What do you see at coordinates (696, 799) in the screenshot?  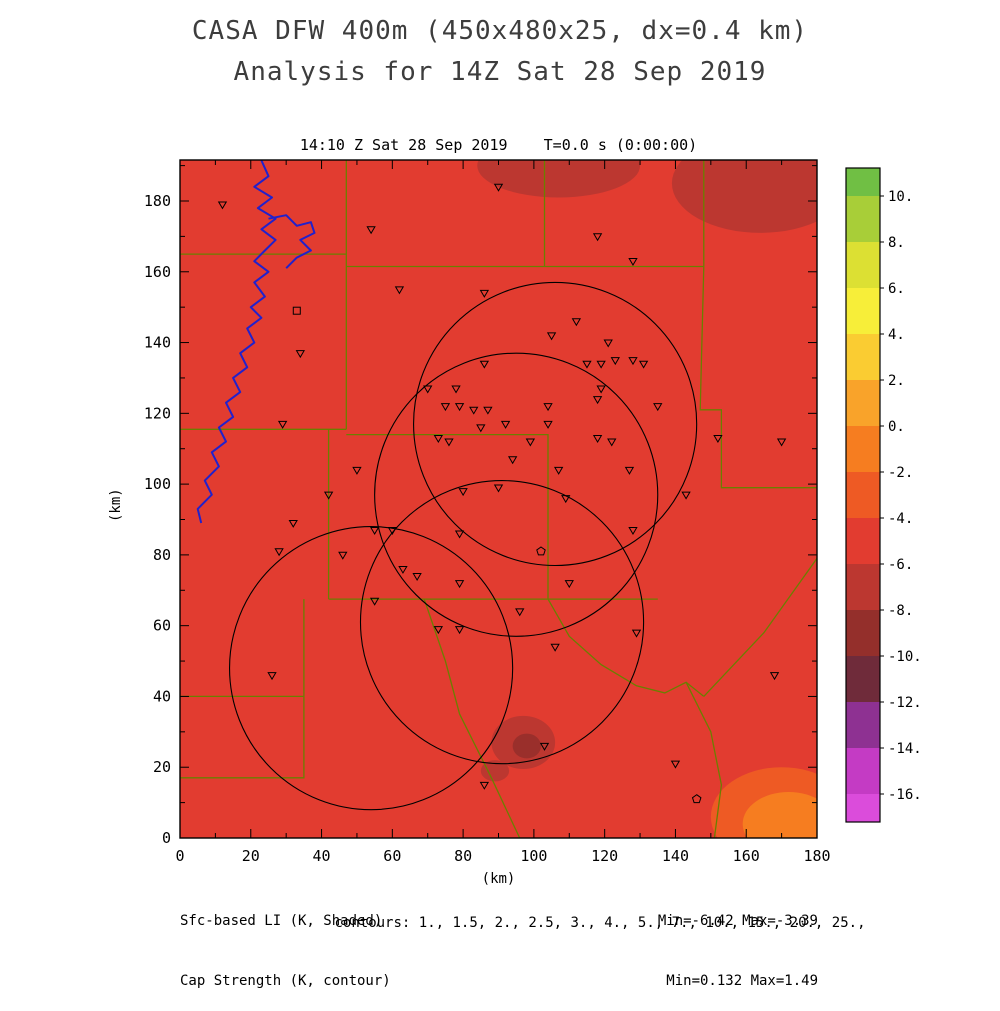 I see `station-marker-pentagon` at bounding box center [696, 799].